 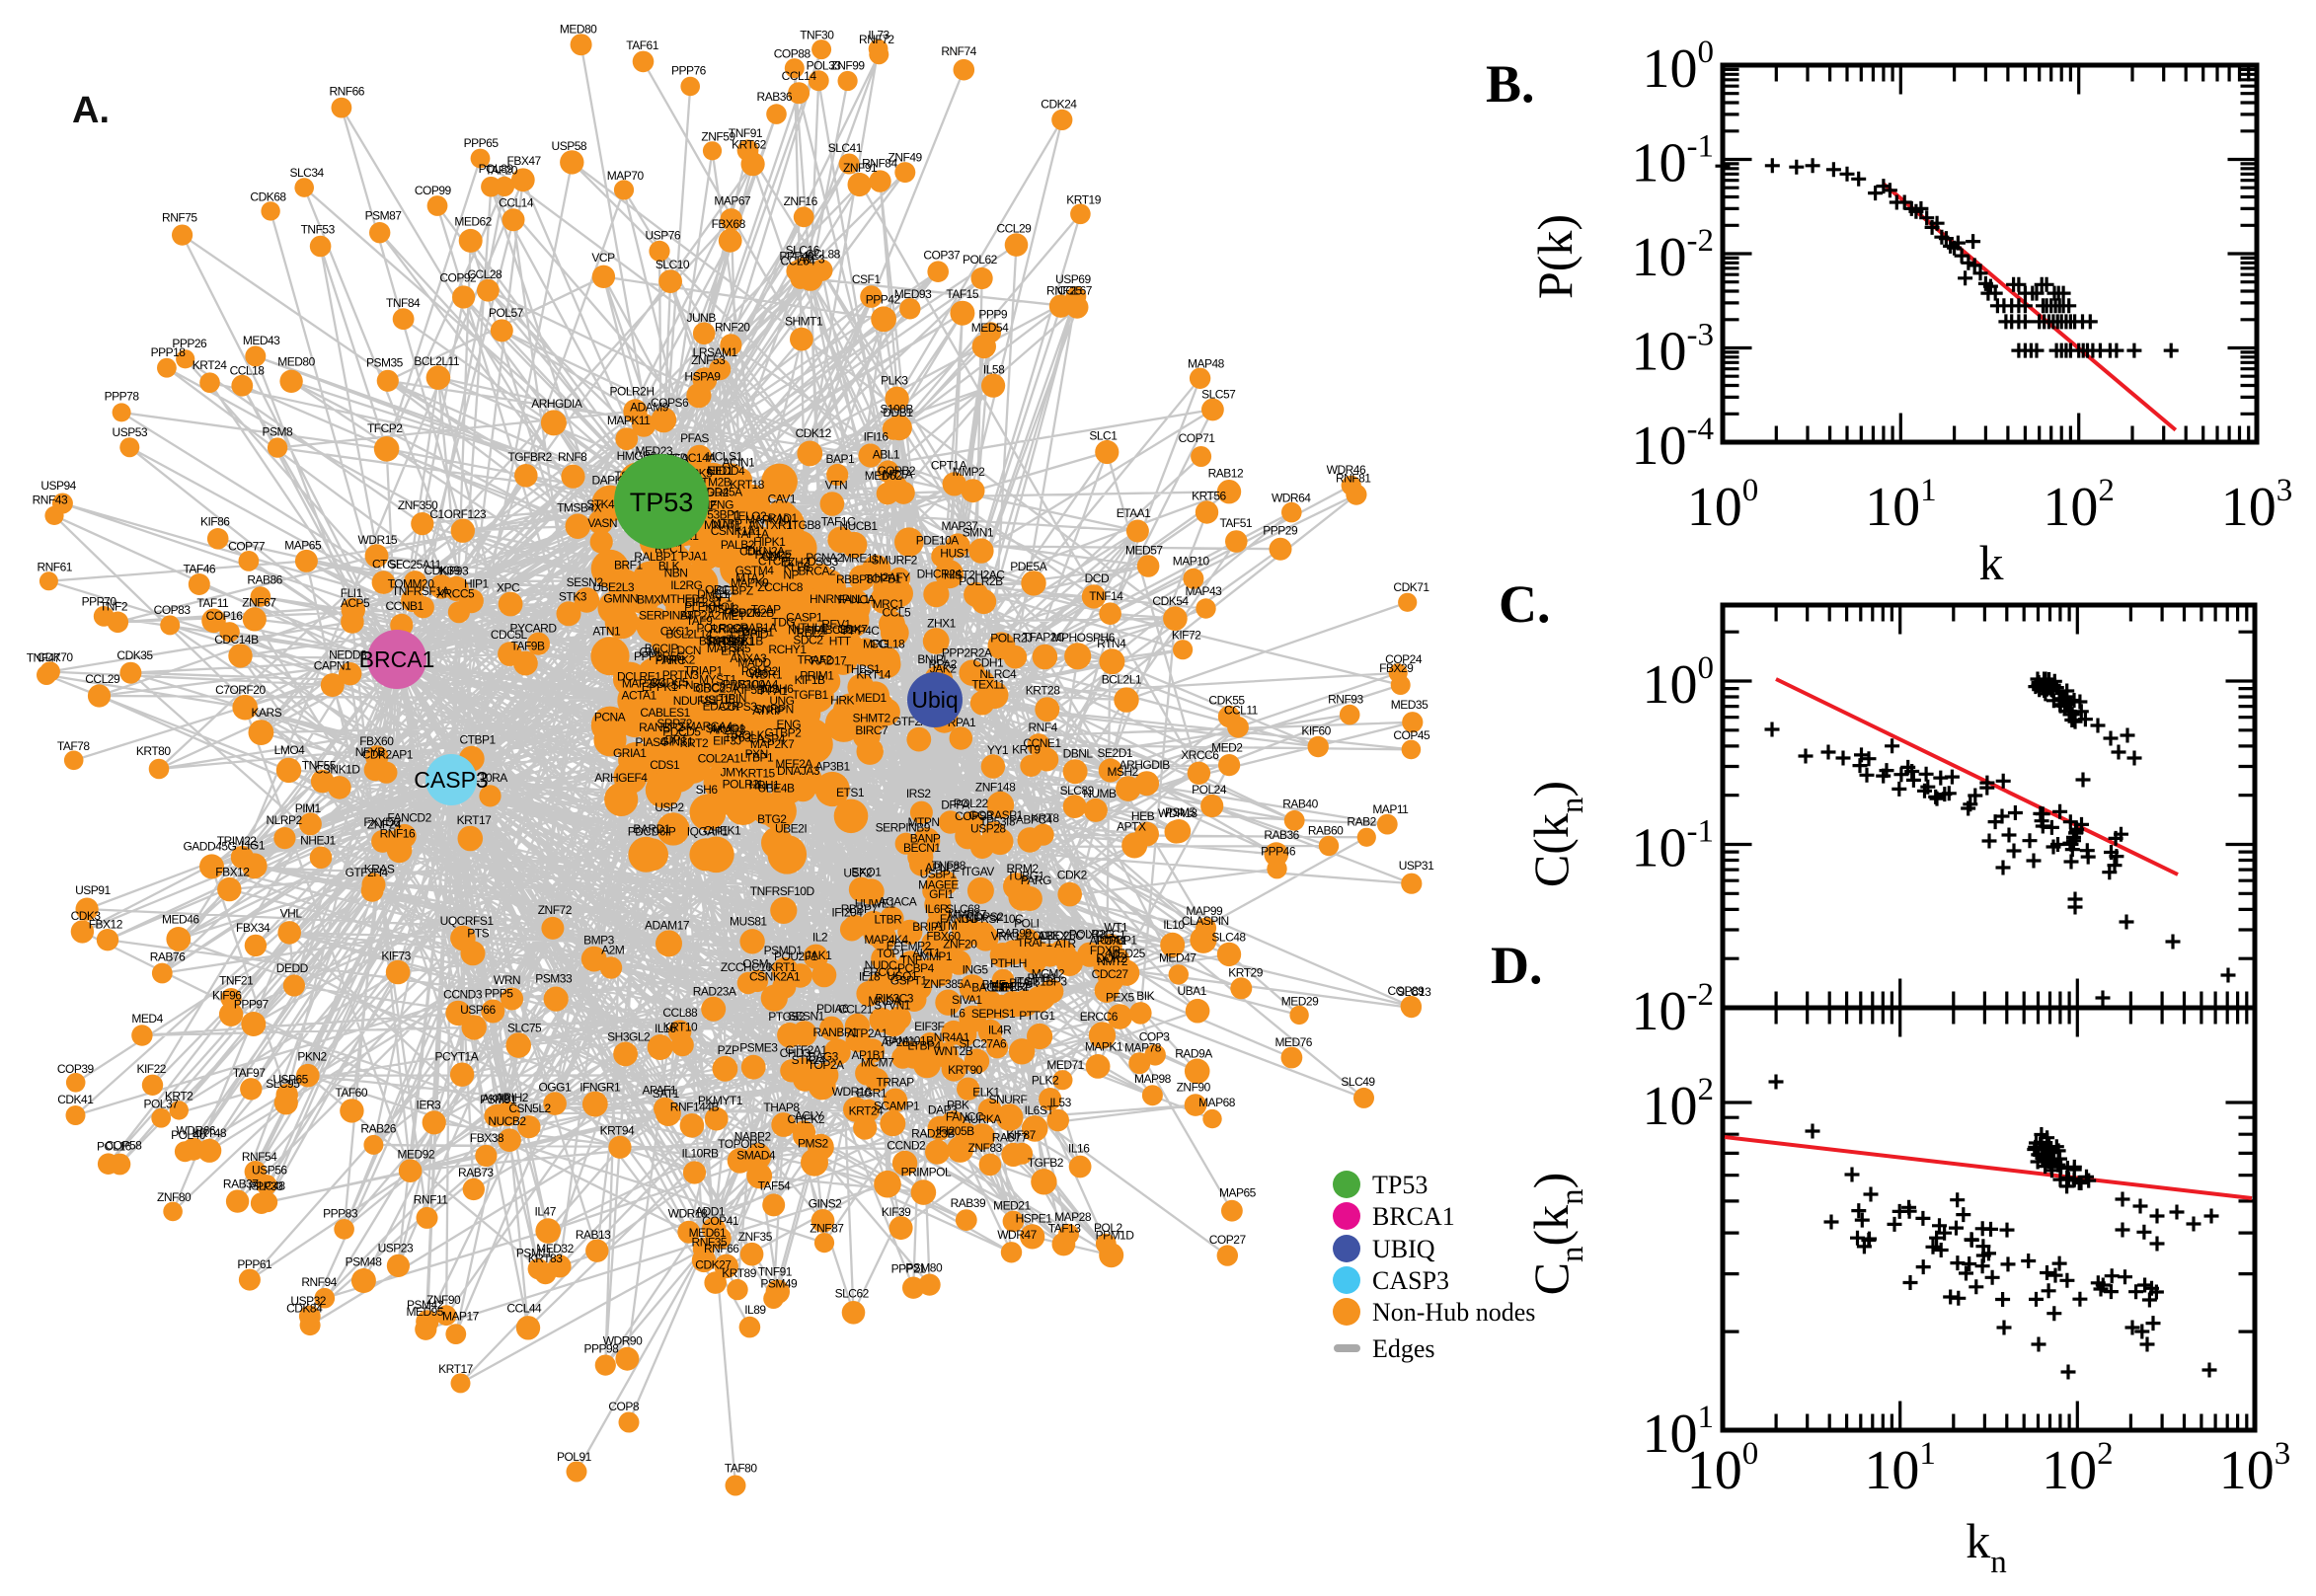 What do you see at coordinates (939, 884) in the screenshot?
I see `svg-text: MAGEE` at bounding box center [939, 884].